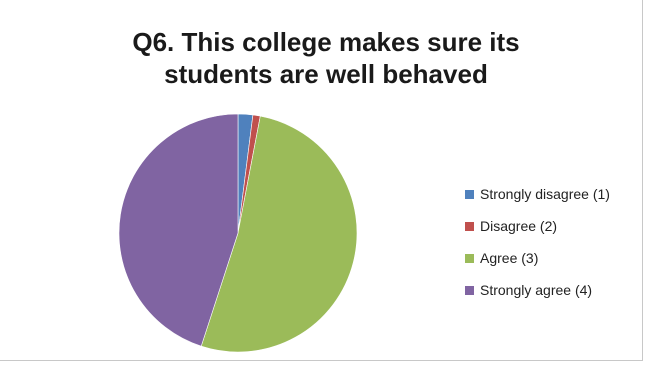 The height and width of the screenshot is (366, 648). What do you see at coordinates (178, 230) in the screenshot?
I see `slice-strongly-agree` at bounding box center [178, 230].